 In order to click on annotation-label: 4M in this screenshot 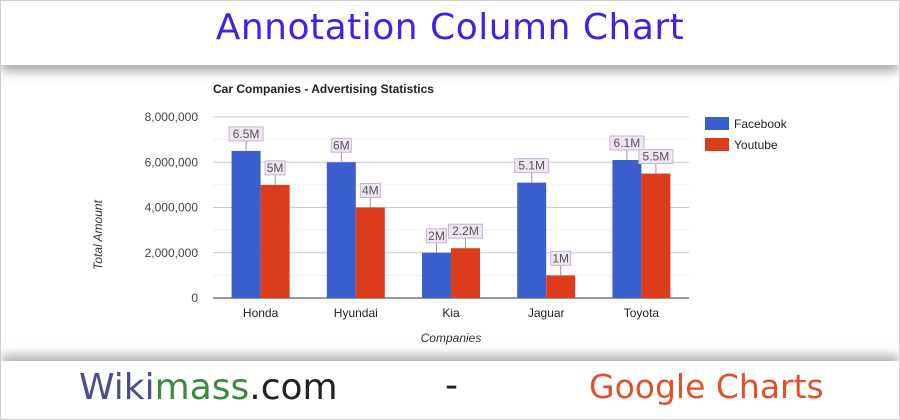, I will do `click(370, 191)`.